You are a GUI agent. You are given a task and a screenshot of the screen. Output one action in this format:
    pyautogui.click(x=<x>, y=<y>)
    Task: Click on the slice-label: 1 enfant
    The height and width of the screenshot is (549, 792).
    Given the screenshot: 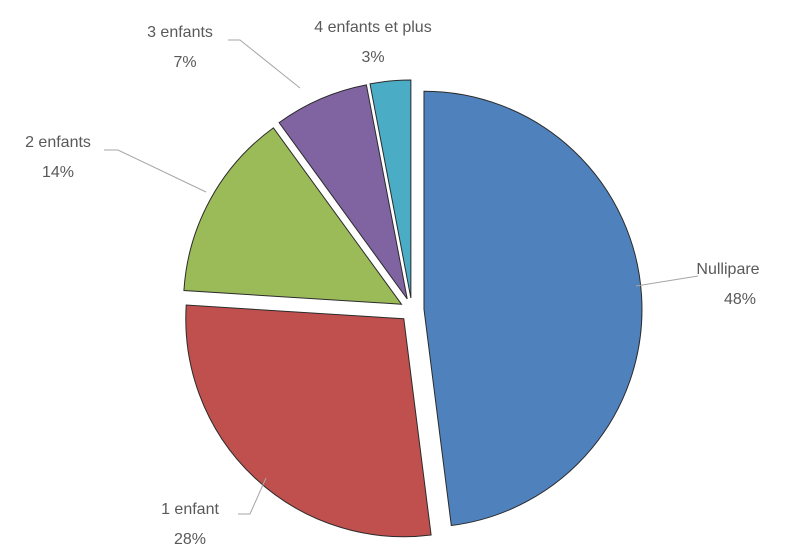 What is the action you would take?
    pyautogui.click(x=190, y=509)
    